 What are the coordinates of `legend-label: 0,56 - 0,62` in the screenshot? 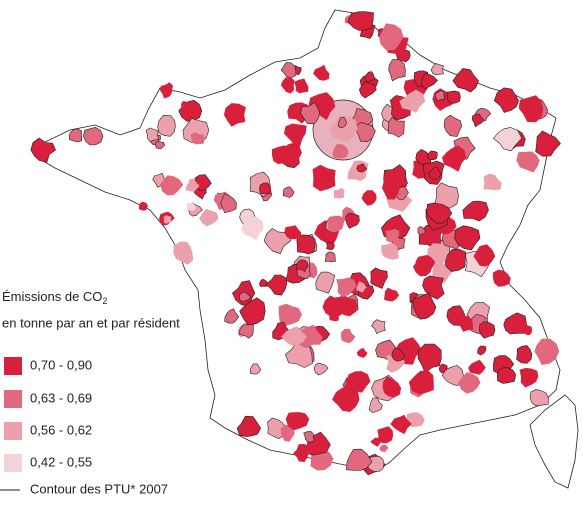 It's located at (61, 429).